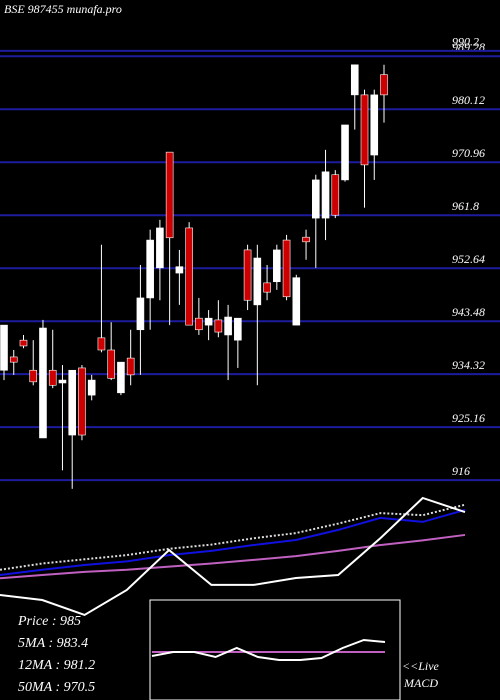  What do you see at coordinates (63, 9) in the screenshot?
I see `chart-title: BSE 987455 munafa.pro` at bounding box center [63, 9].